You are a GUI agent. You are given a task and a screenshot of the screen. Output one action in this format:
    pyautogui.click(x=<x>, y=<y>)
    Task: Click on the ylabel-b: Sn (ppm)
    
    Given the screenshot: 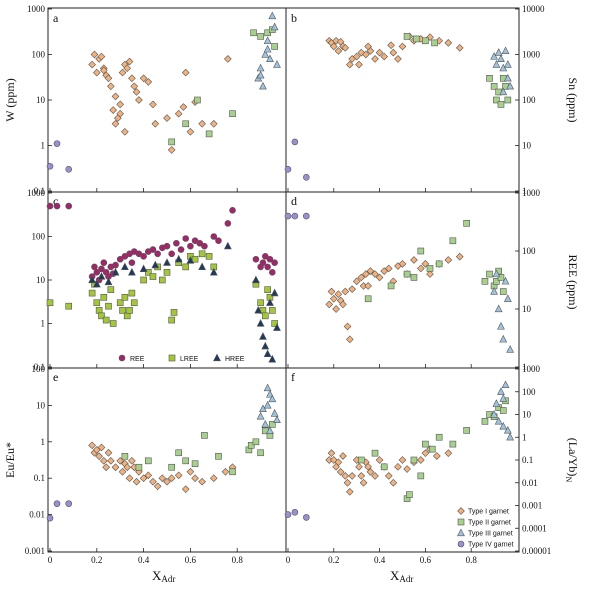 What is the action you would take?
    pyautogui.click(x=573, y=100)
    